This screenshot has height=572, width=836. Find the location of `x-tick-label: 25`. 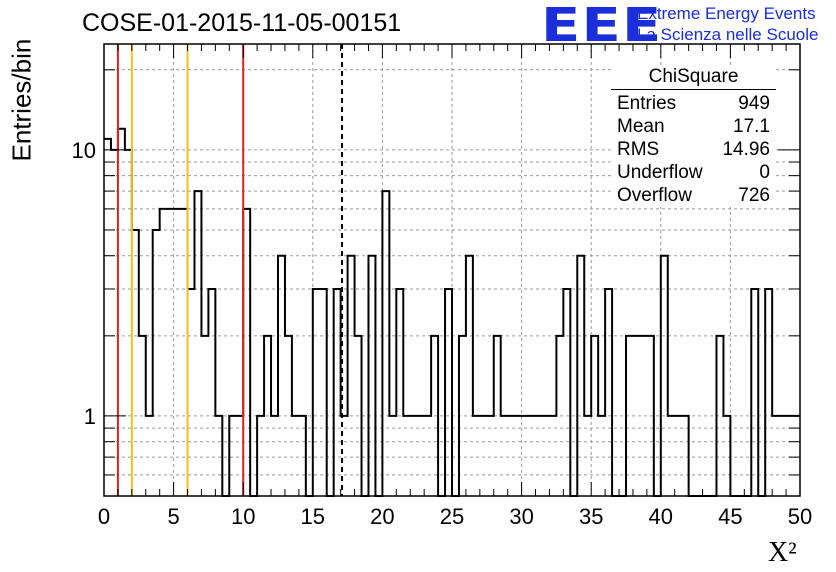

x-tick-label: 25 is located at coordinates (452, 516).